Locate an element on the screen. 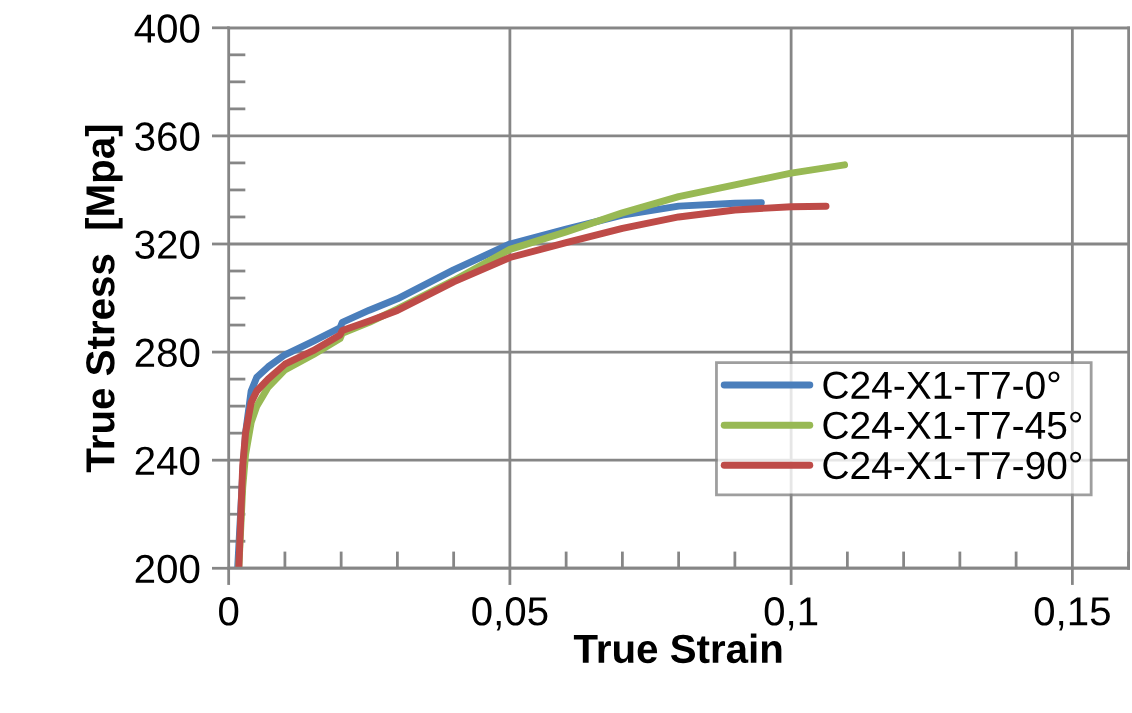 This screenshot has height=713, width=1132. y-tick-label: 280 is located at coordinates (167, 353).